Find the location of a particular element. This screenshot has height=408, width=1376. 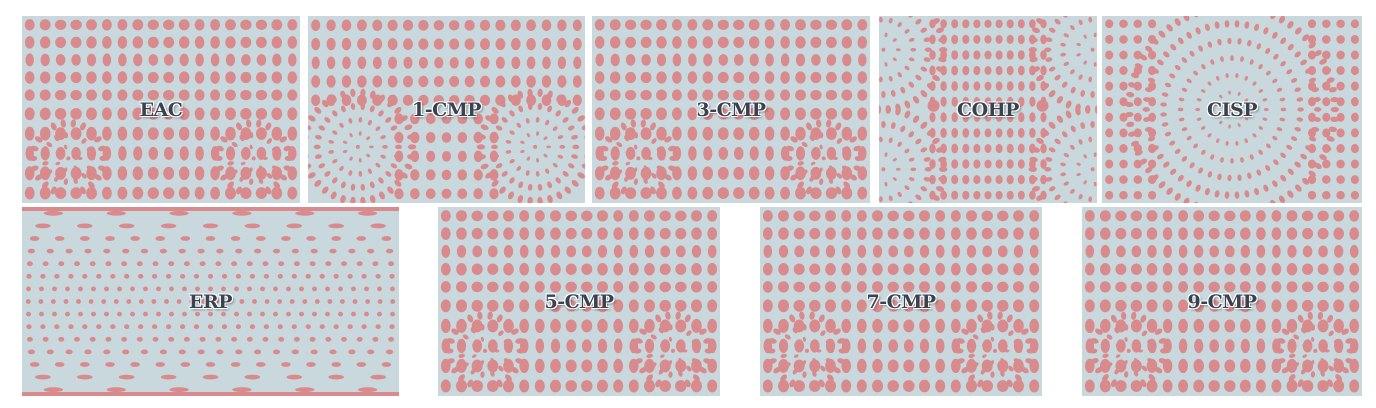

panel-erp: ERP is located at coordinates (210, 301).